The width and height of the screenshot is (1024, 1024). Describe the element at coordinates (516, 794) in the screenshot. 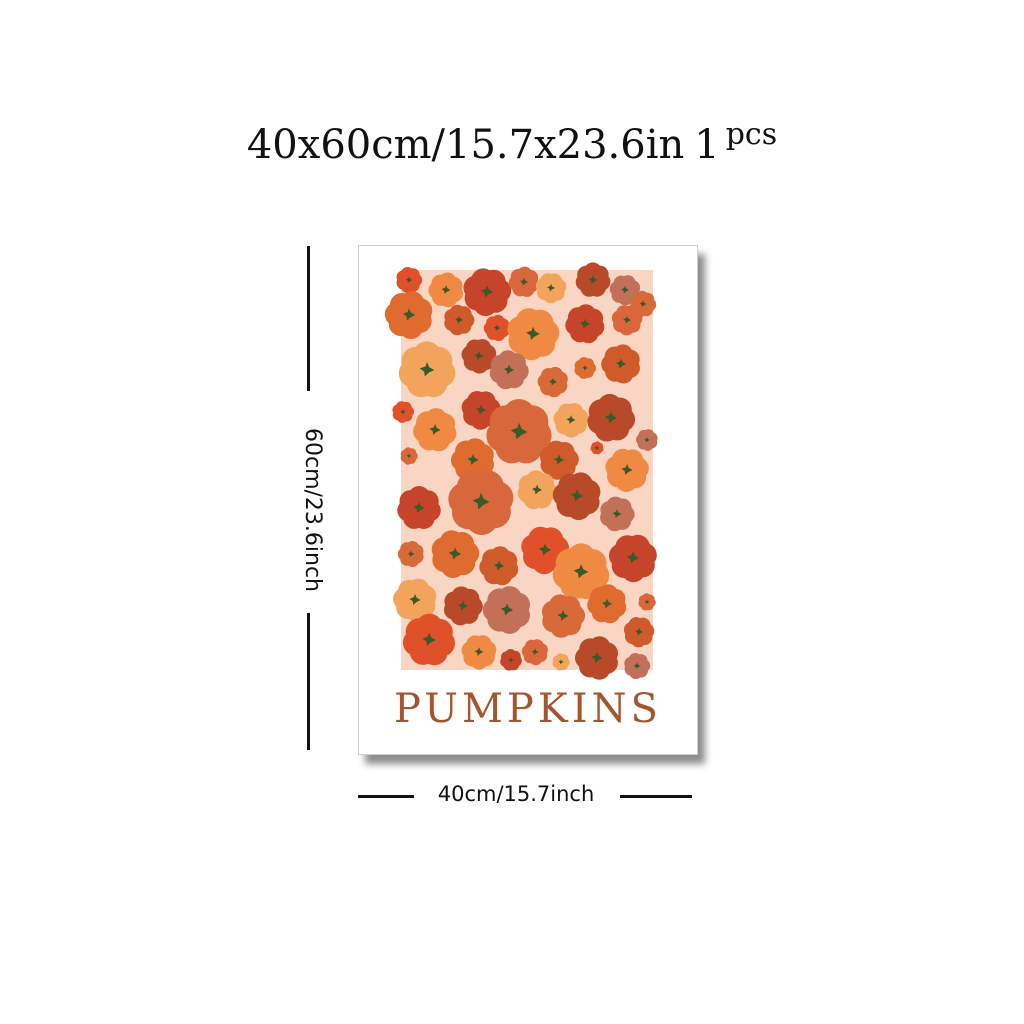

I see `width-dimension-label: 40cm/15.7inch` at that location.